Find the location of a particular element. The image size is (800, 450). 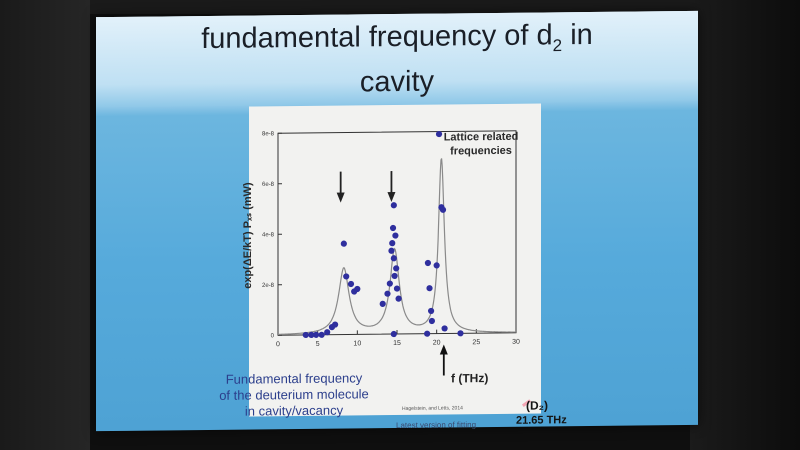

caption-line3: in cavity/vacancy is located at coordinates (294, 410).